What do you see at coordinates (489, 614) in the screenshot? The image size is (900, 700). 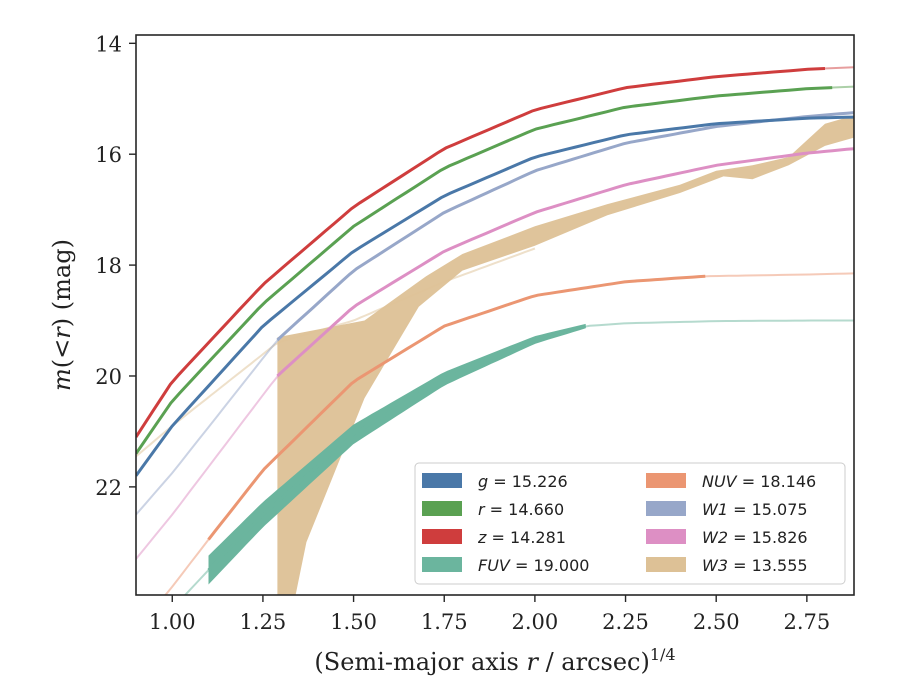 I see `x-axis: 1.00 1.25 1.50 1.75 2.00 2.25 2.50 2.75` at bounding box center [489, 614].